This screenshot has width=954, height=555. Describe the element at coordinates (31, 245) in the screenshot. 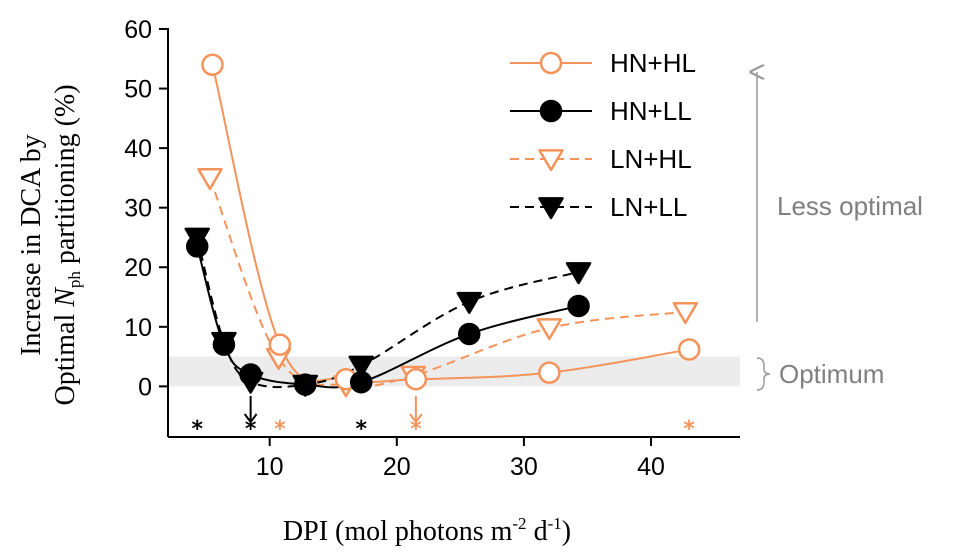

I see `y-axis-title-line1: Increase in DCA by` at that location.